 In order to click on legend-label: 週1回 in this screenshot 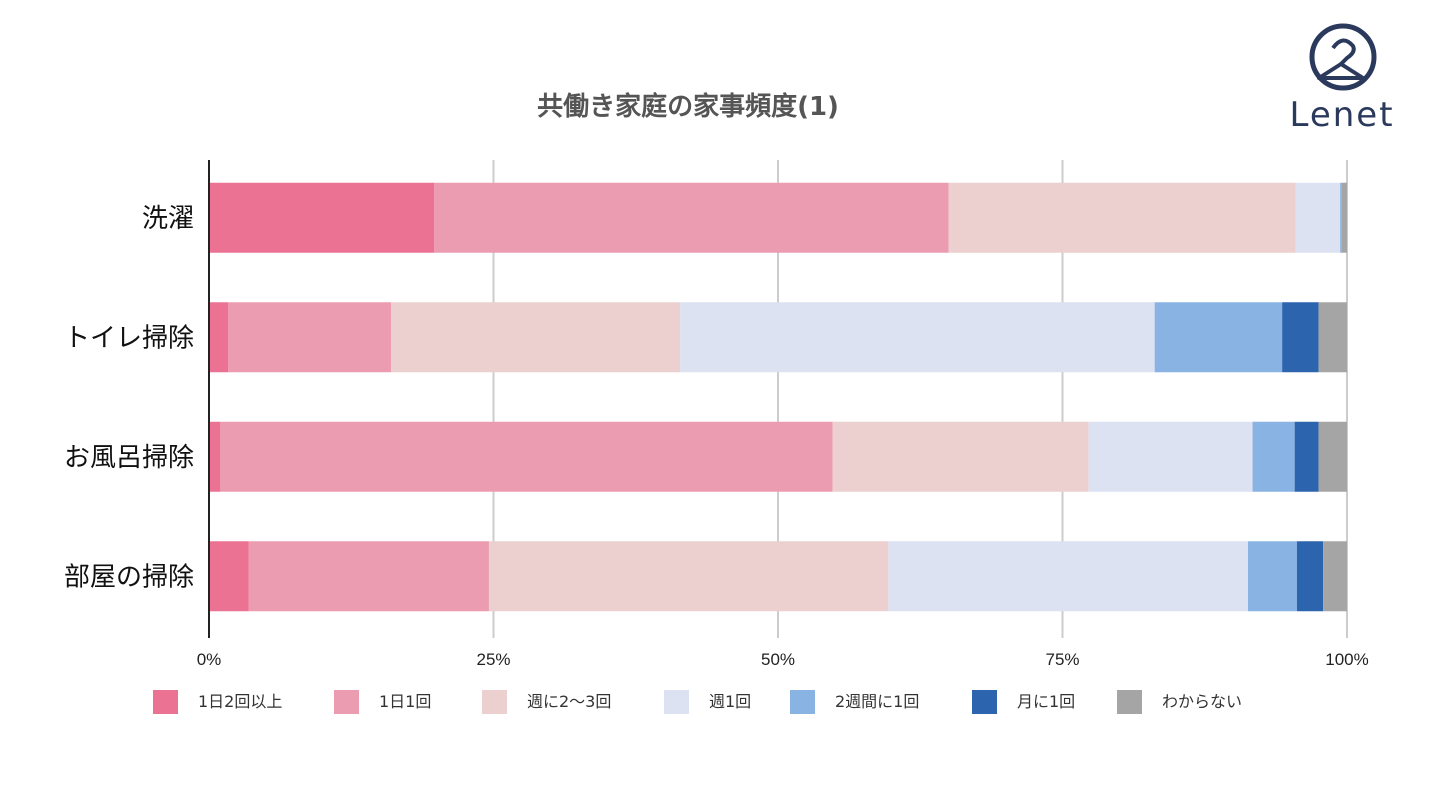, I will do `click(730, 701)`.